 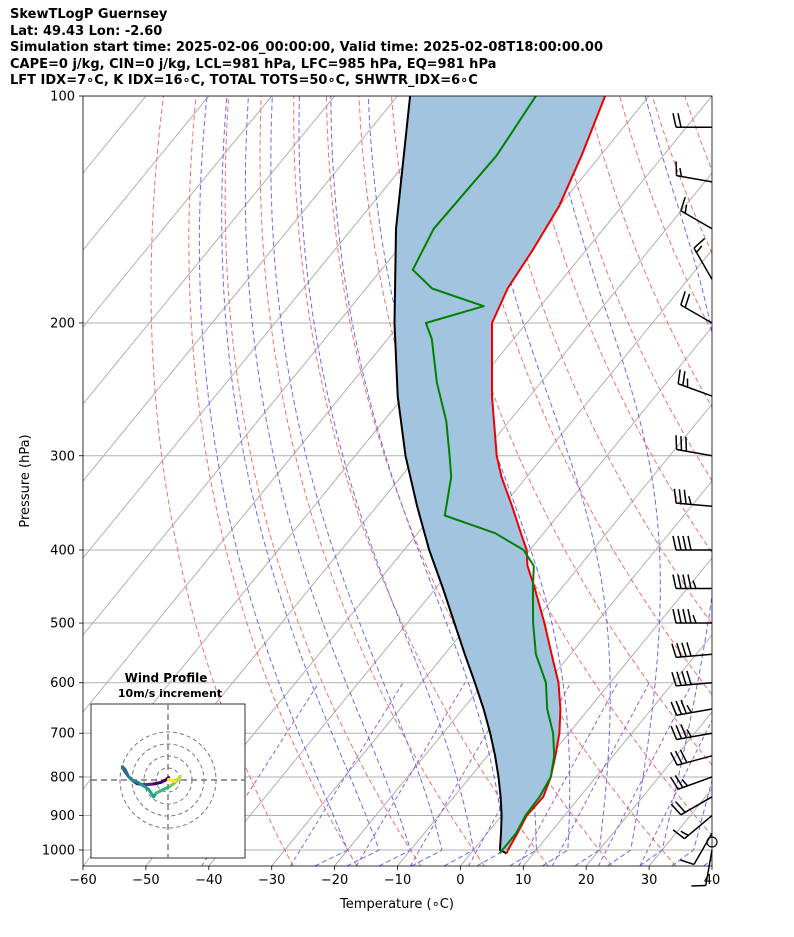 I want to click on parcel-path-line, so click(x=450, y=475).